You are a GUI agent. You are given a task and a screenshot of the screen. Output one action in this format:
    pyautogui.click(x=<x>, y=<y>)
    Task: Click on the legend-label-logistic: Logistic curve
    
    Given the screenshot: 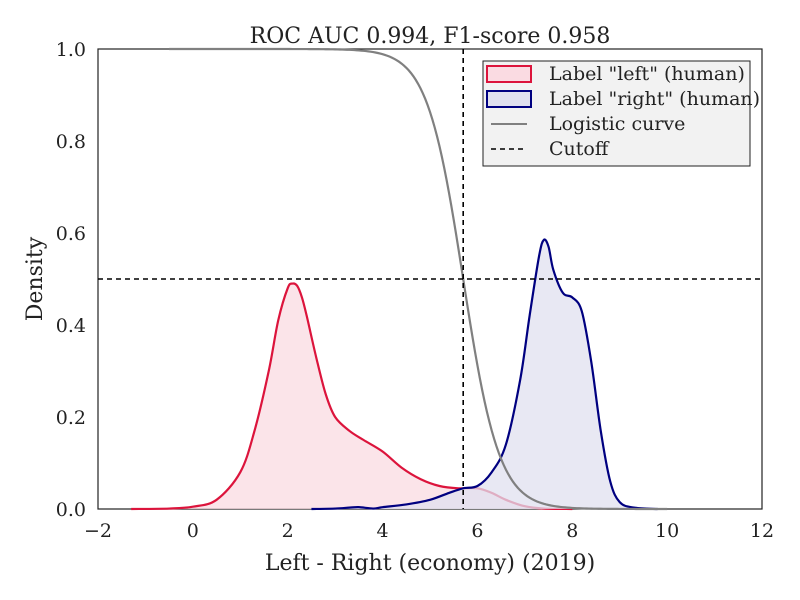 What is the action you would take?
    pyautogui.click(x=617, y=124)
    